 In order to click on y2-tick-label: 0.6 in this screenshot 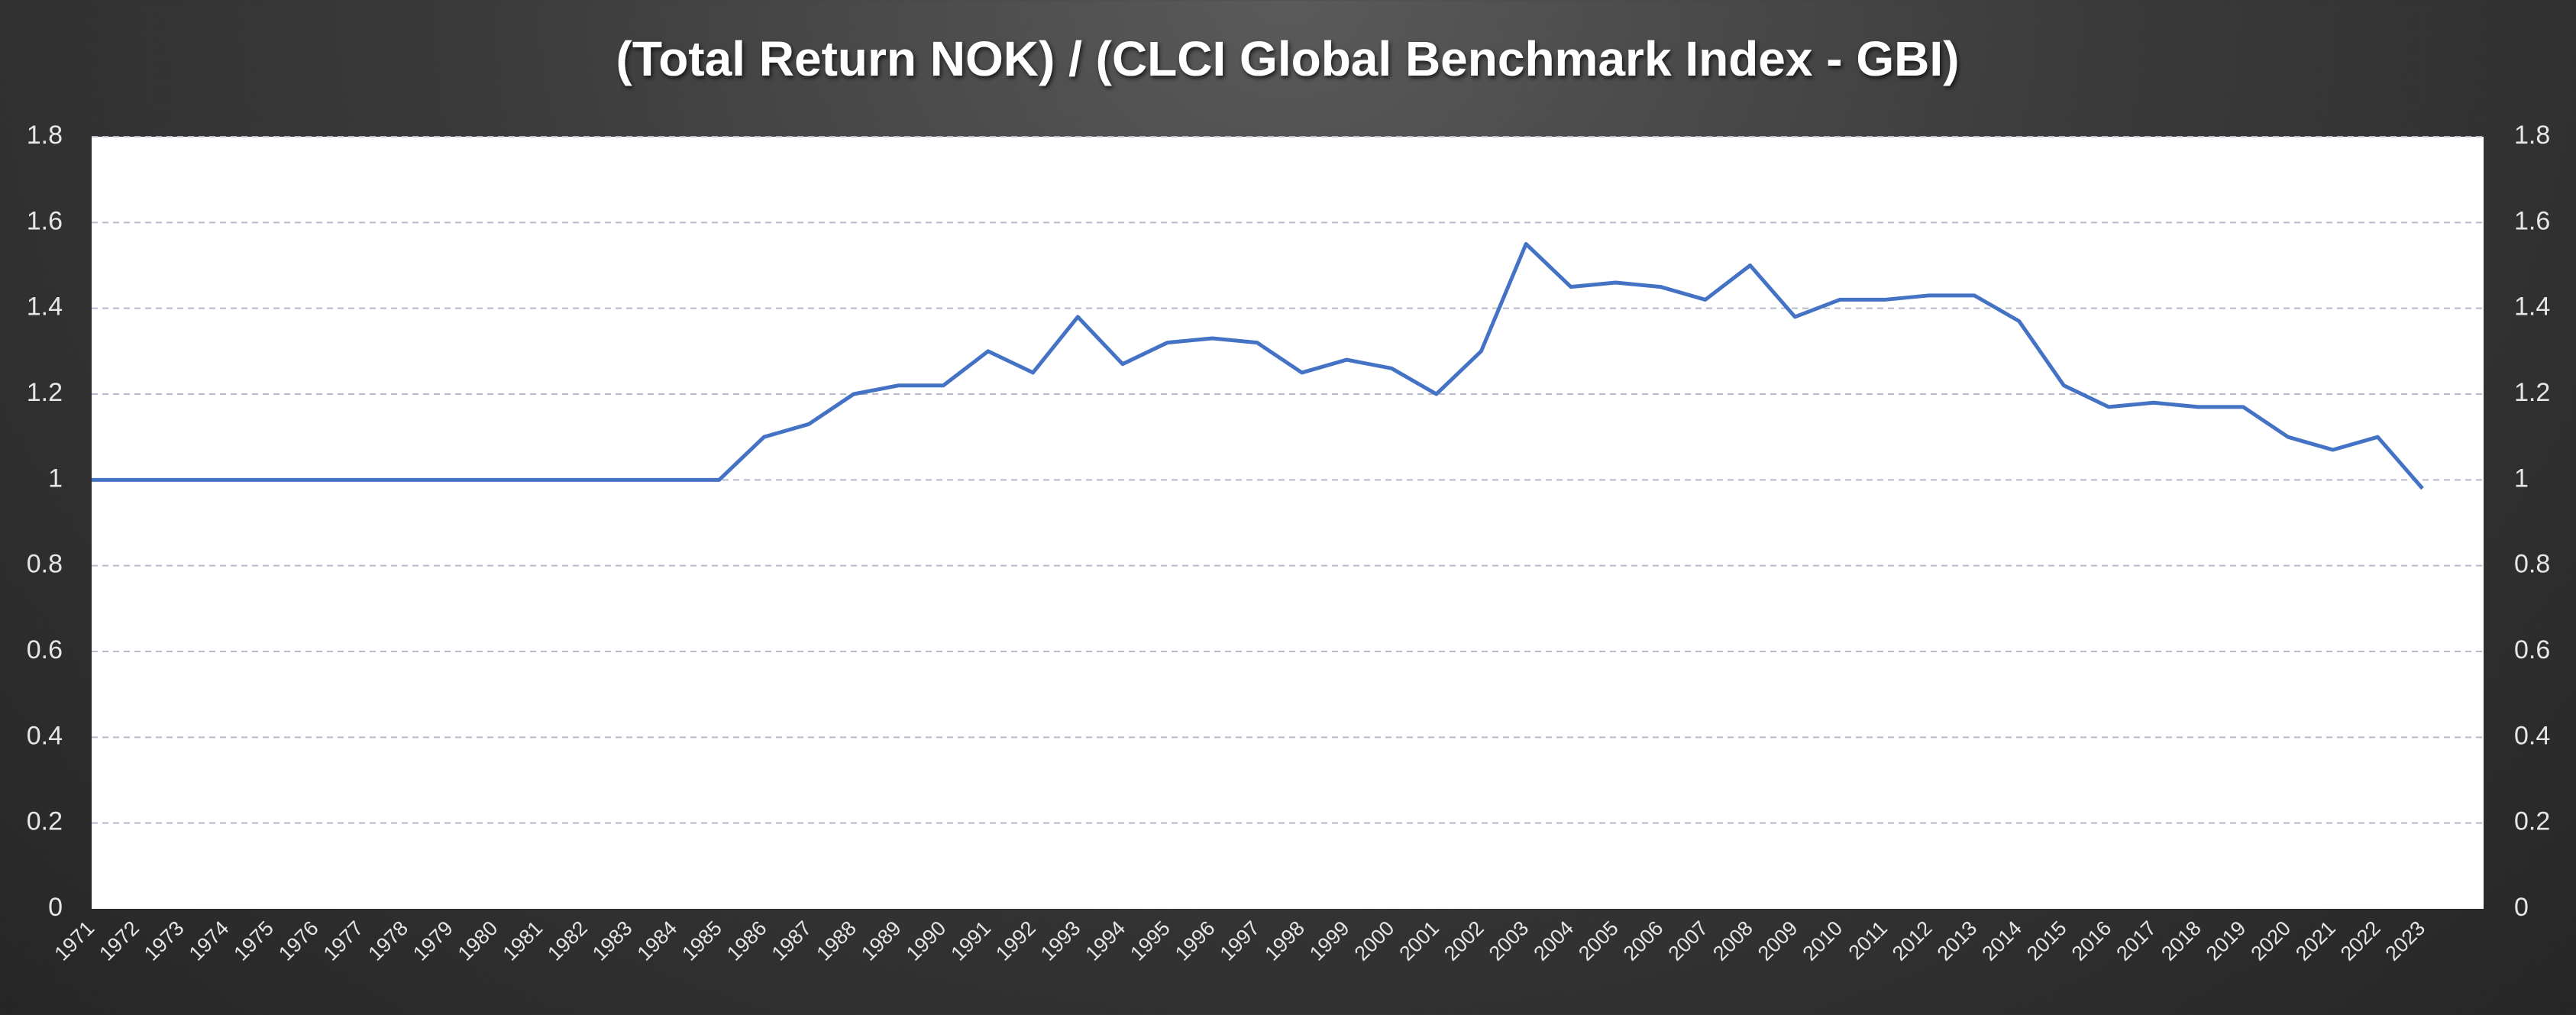, I will do `click(2532, 649)`.